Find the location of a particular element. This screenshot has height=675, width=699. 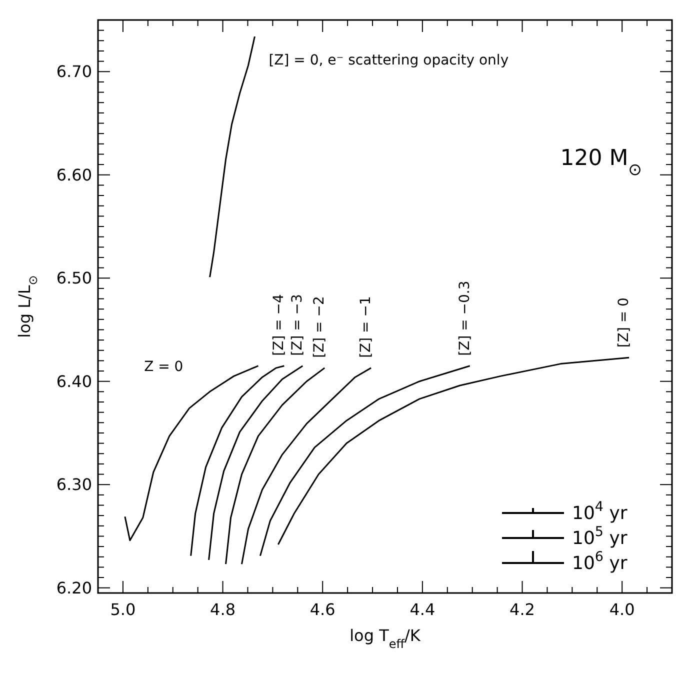

text: Z = 0 is located at coordinates (164, 366).